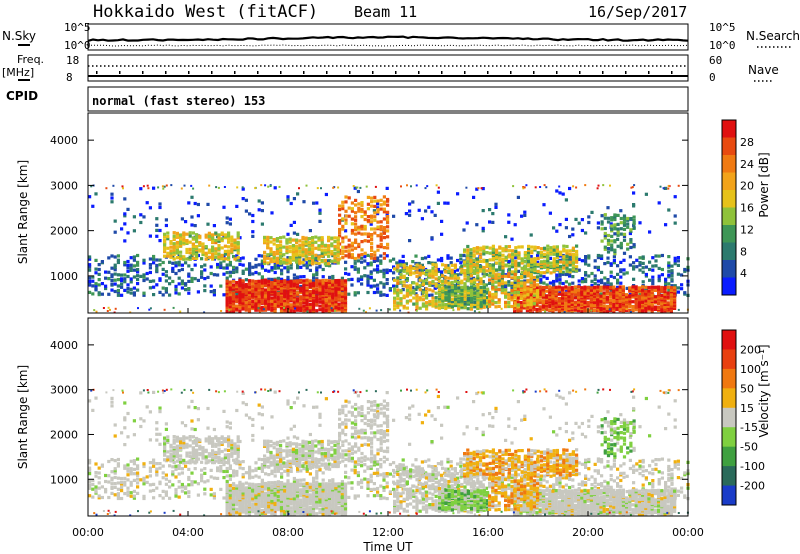  I want to click on freq-mark, so click(488, 72).